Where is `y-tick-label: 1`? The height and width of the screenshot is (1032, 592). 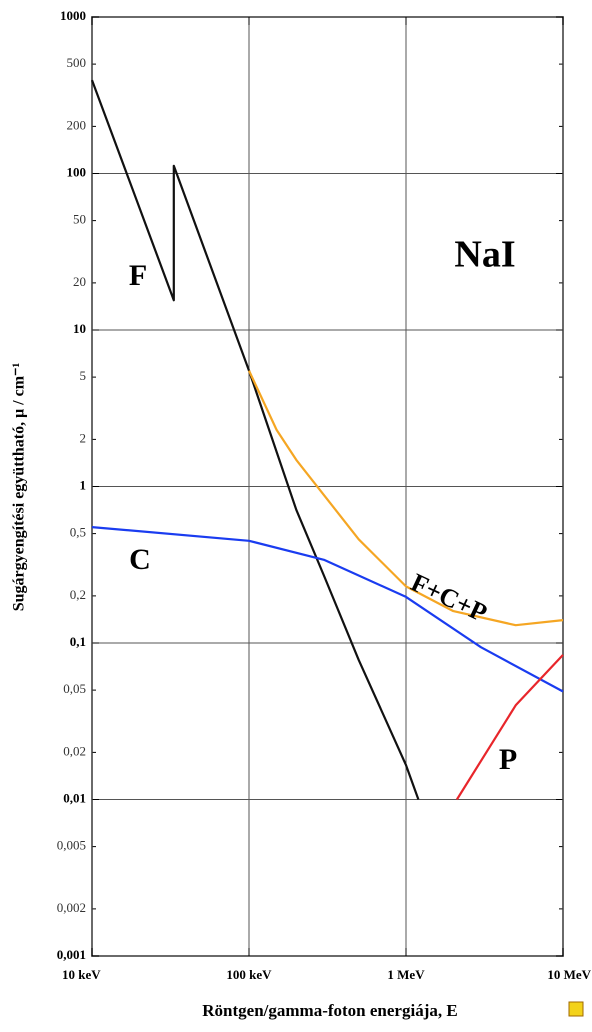
y-tick-label: 1 is located at coordinates (83, 484).